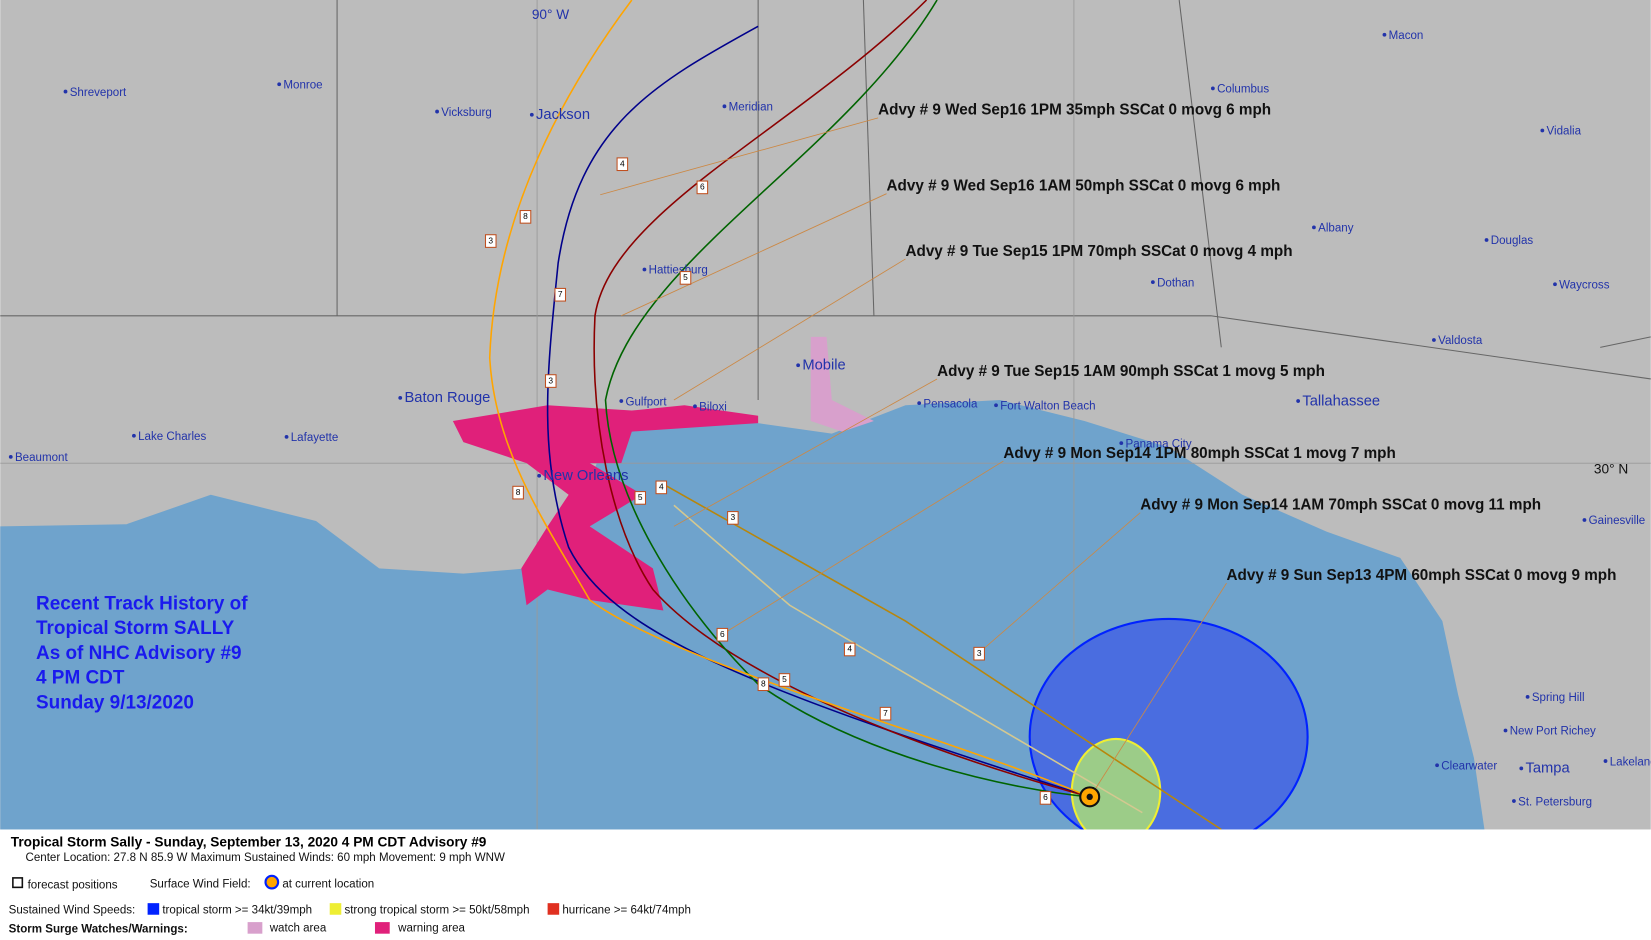 This screenshot has width=1651, height=940. What do you see at coordinates (115, 702) in the screenshot?
I see `track-title: Sunday 9/13/2020` at bounding box center [115, 702].